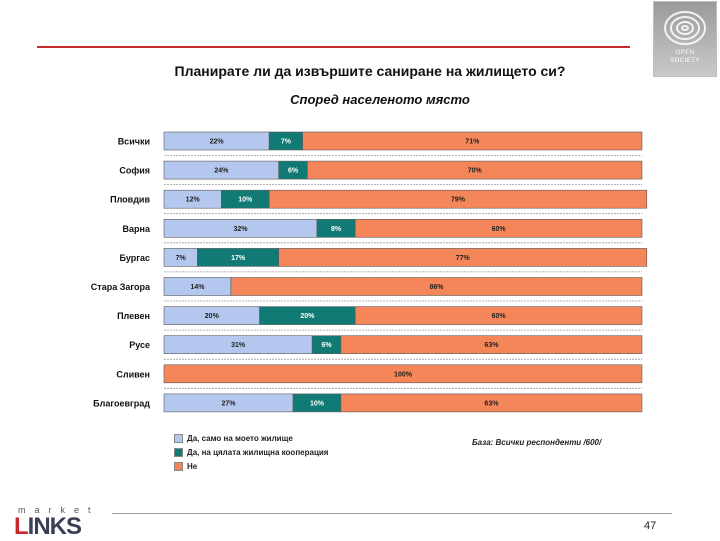 Image resolution: width=720 pixels, height=541 pixels. I want to click on logo-text-line1: OPEN, so click(685, 53).